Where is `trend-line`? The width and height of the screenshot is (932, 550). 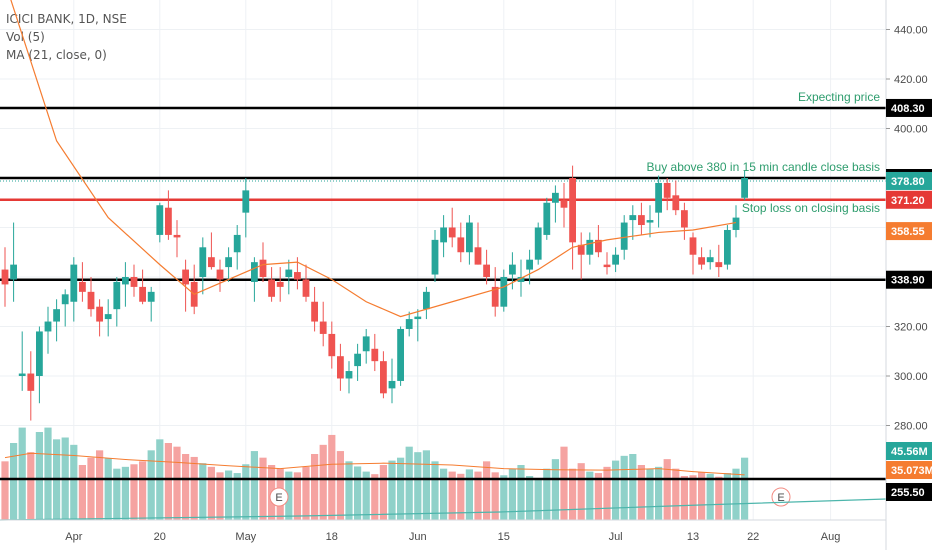
trend-line is located at coordinates (443, 509).